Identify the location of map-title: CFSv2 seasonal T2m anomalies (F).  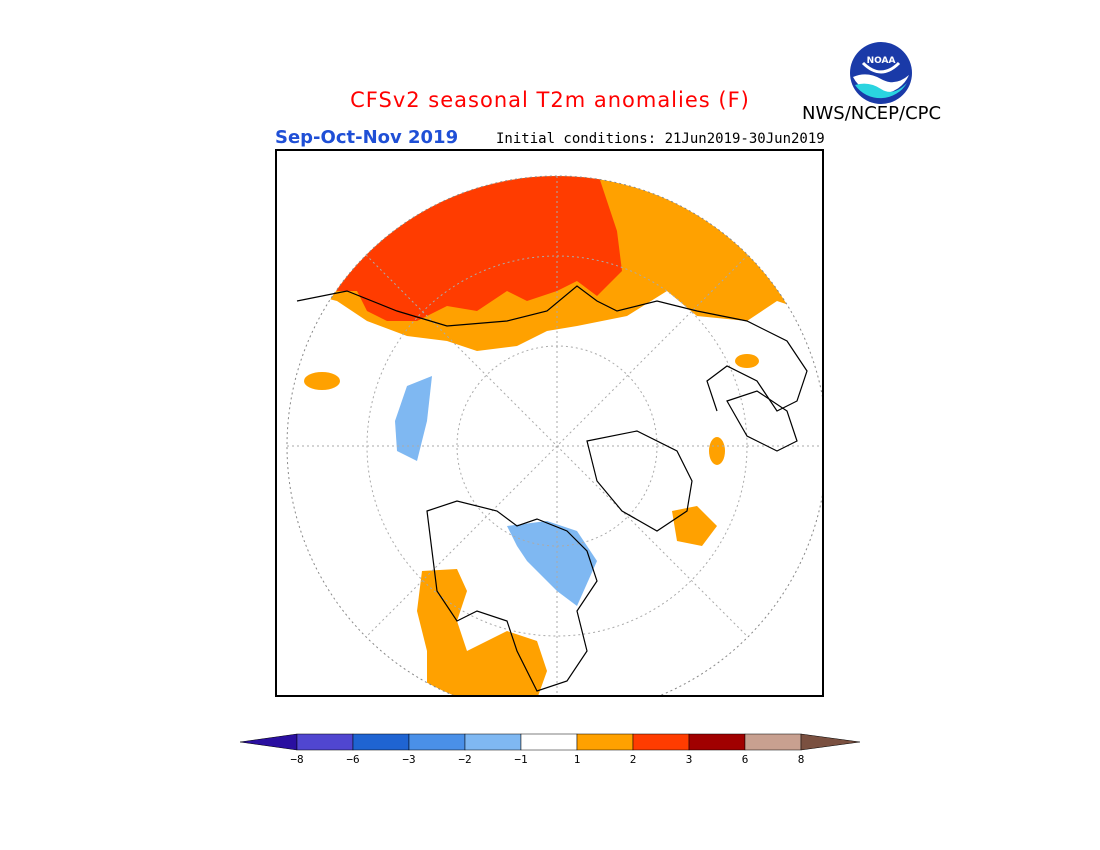
(550, 100).